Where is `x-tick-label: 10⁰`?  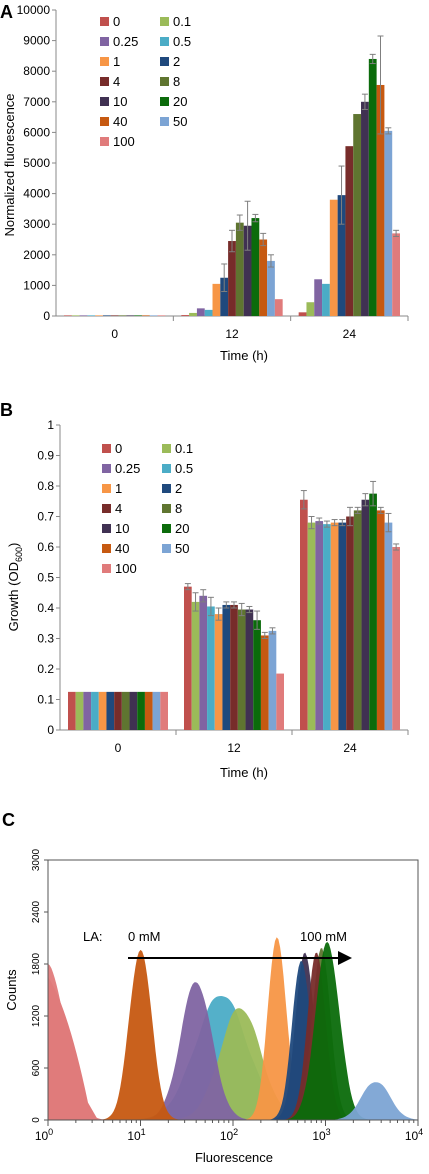 x-tick-label: 10⁰ is located at coordinates (44, 1135).